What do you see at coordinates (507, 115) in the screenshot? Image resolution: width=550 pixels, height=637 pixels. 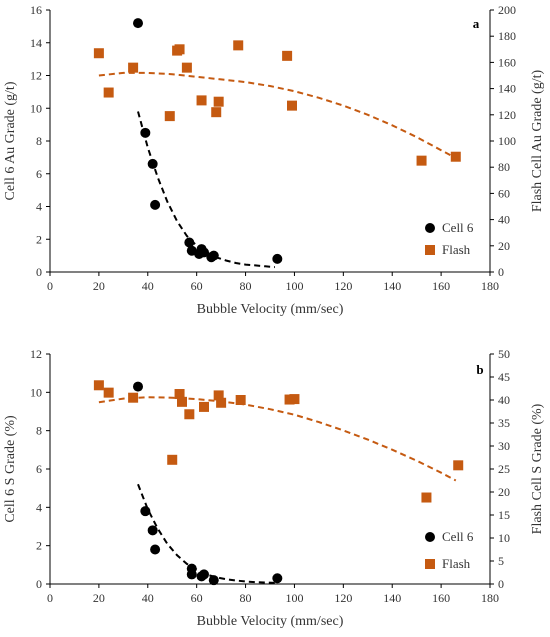 I see `y2-tick-label: 120` at bounding box center [507, 115].